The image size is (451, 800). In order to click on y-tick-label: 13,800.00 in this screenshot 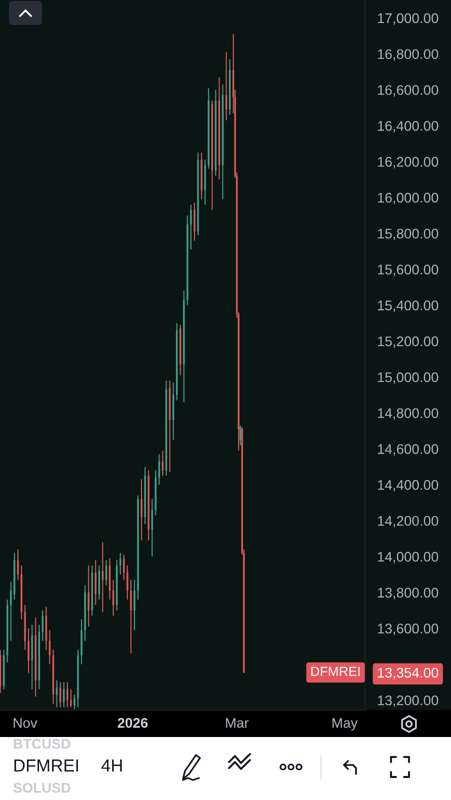, I will do `click(408, 594)`.